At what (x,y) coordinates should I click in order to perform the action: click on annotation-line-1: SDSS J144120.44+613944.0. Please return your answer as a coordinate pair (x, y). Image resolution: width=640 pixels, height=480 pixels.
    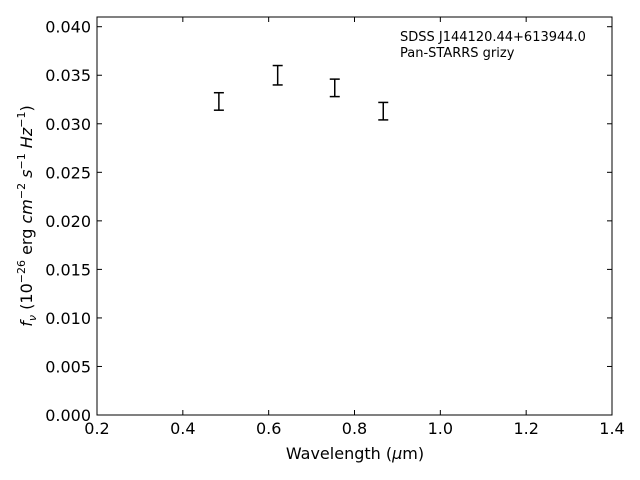
    Looking at the image, I should click on (493, 37).